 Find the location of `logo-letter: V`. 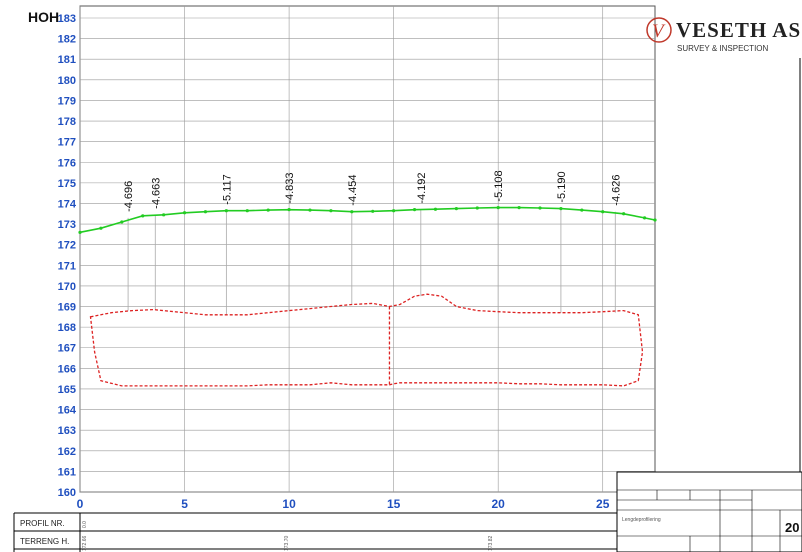

logo-letter: V is located at coordinates (659, 31).